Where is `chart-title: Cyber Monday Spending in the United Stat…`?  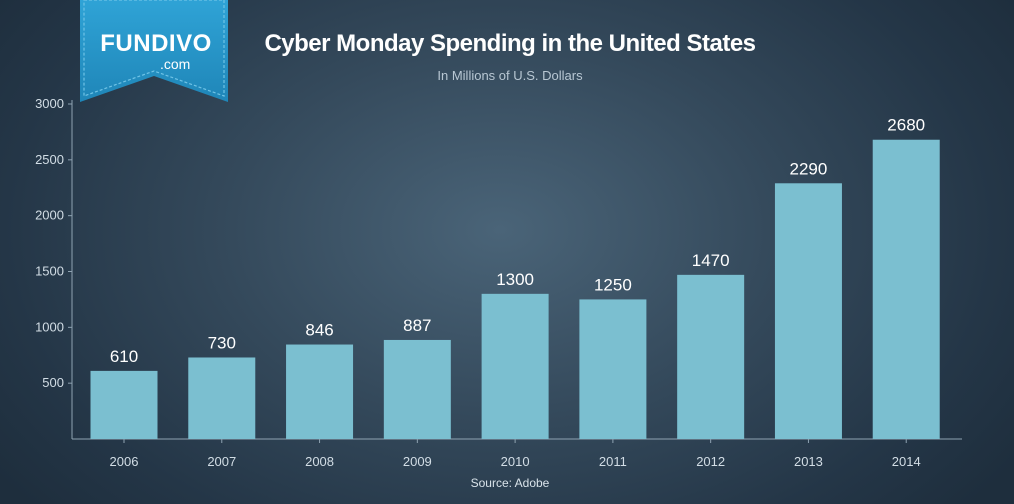 chart-title: Cyber Monday Spending in the United Stat… is located at coordinates (510, 43).